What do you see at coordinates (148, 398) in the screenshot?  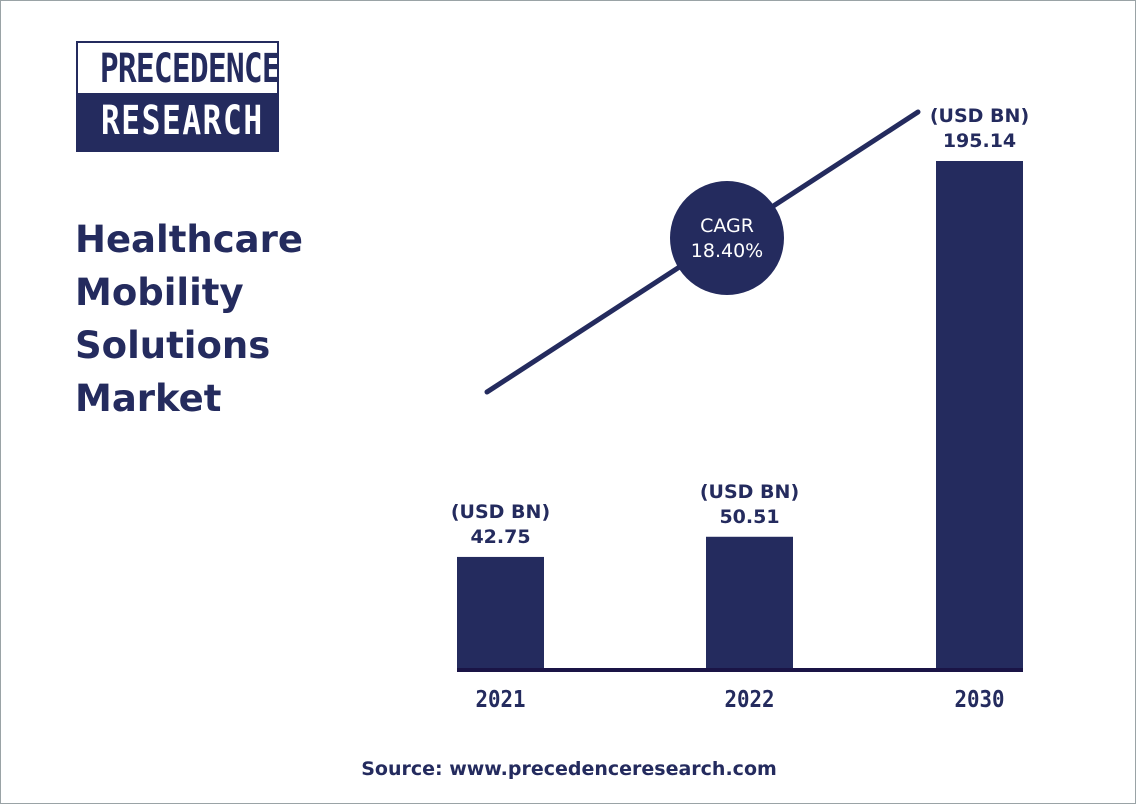 I see `title-line-4: Market` at bounding box center [148, 398].